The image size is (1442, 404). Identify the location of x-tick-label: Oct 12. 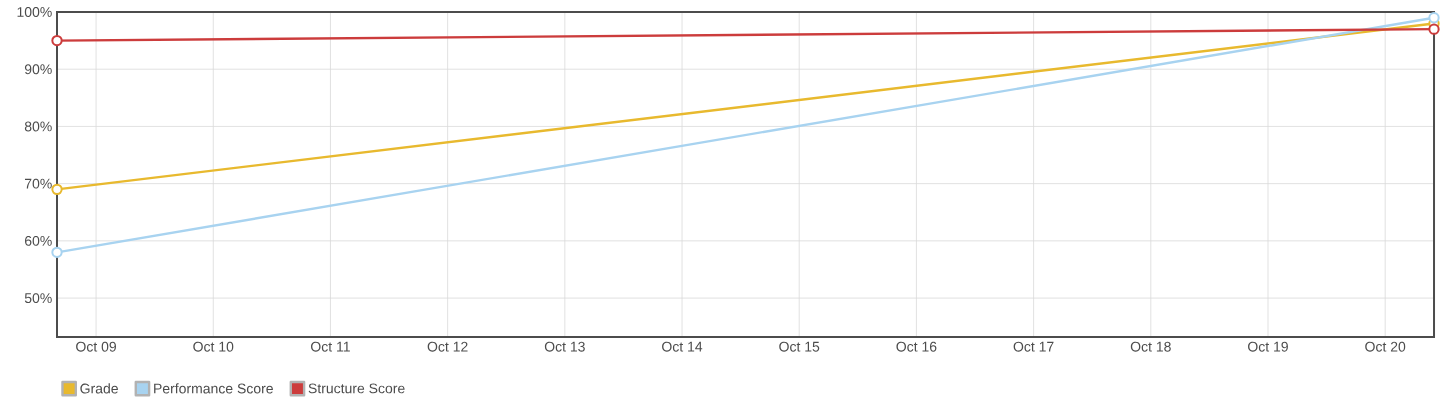
(447, 346).